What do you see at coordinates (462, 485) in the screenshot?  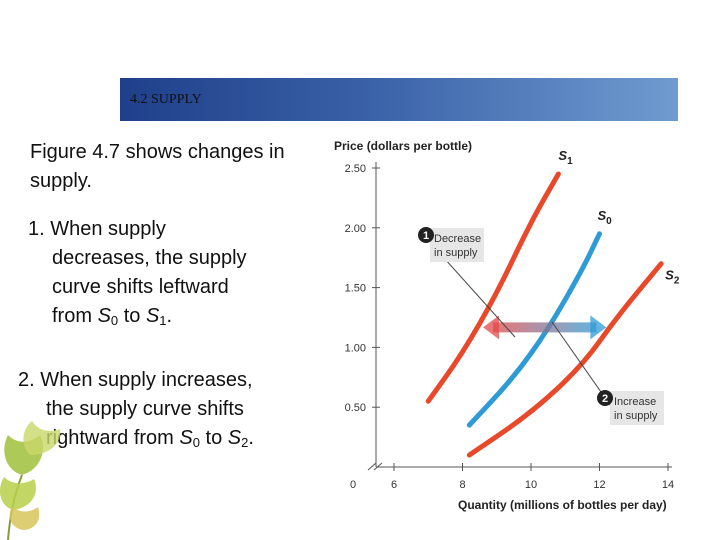 I see `x-tick-label: 8` at bounding box center [462, 485].